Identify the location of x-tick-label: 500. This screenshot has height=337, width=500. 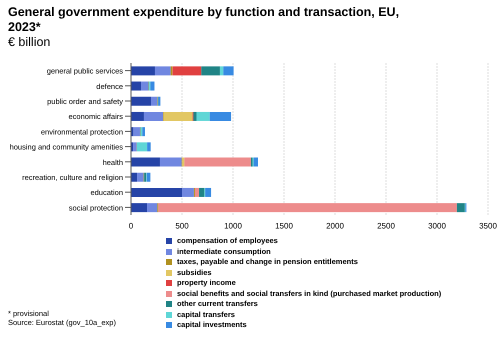
(182, 226).